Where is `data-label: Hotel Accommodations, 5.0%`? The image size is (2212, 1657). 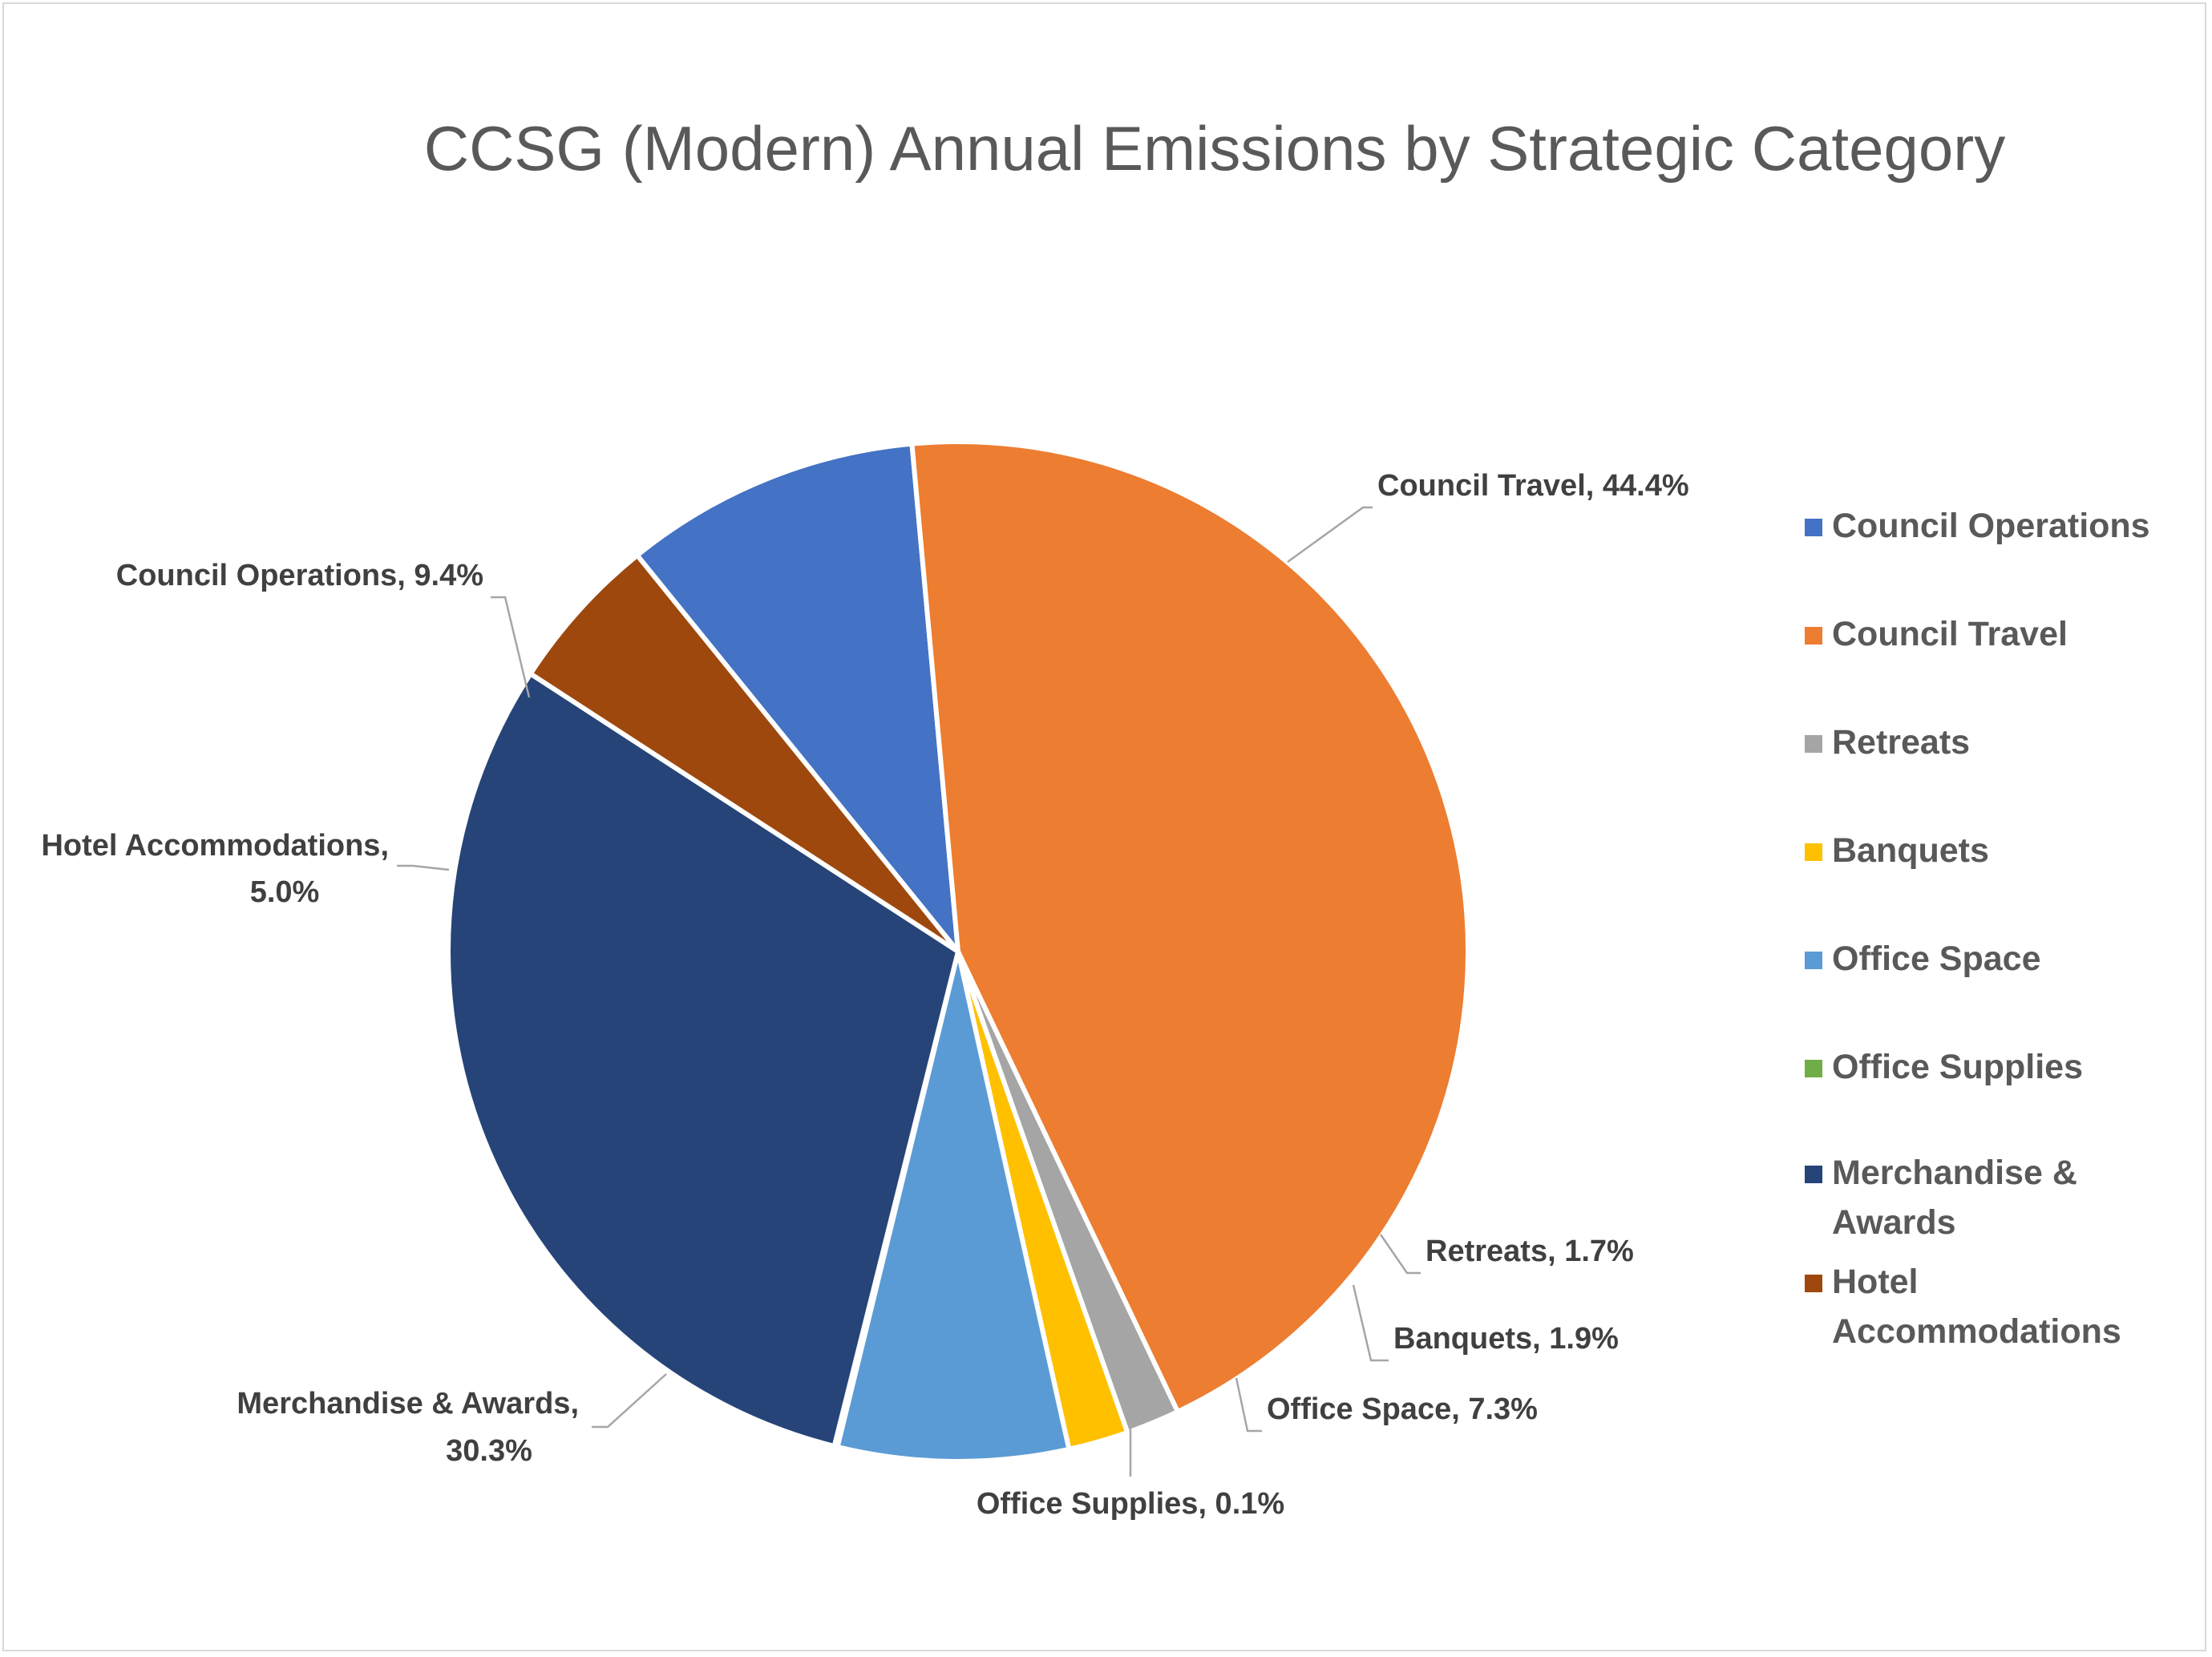 data-label: Hotel Accommodations, 5.0% is located at coordinates (215, 869).